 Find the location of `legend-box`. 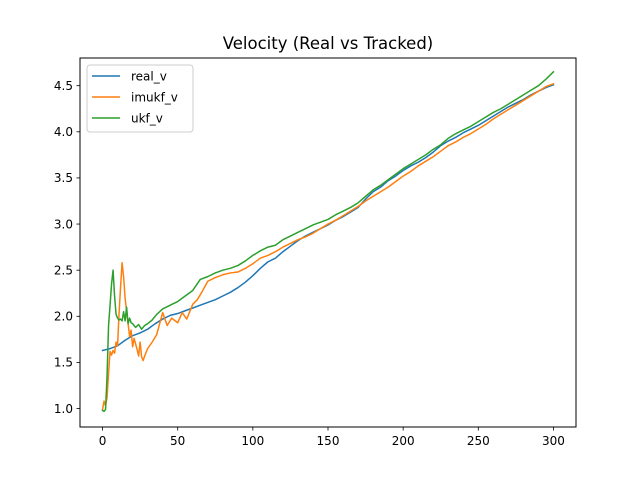

legend-box is located at coordinates (140, 98).